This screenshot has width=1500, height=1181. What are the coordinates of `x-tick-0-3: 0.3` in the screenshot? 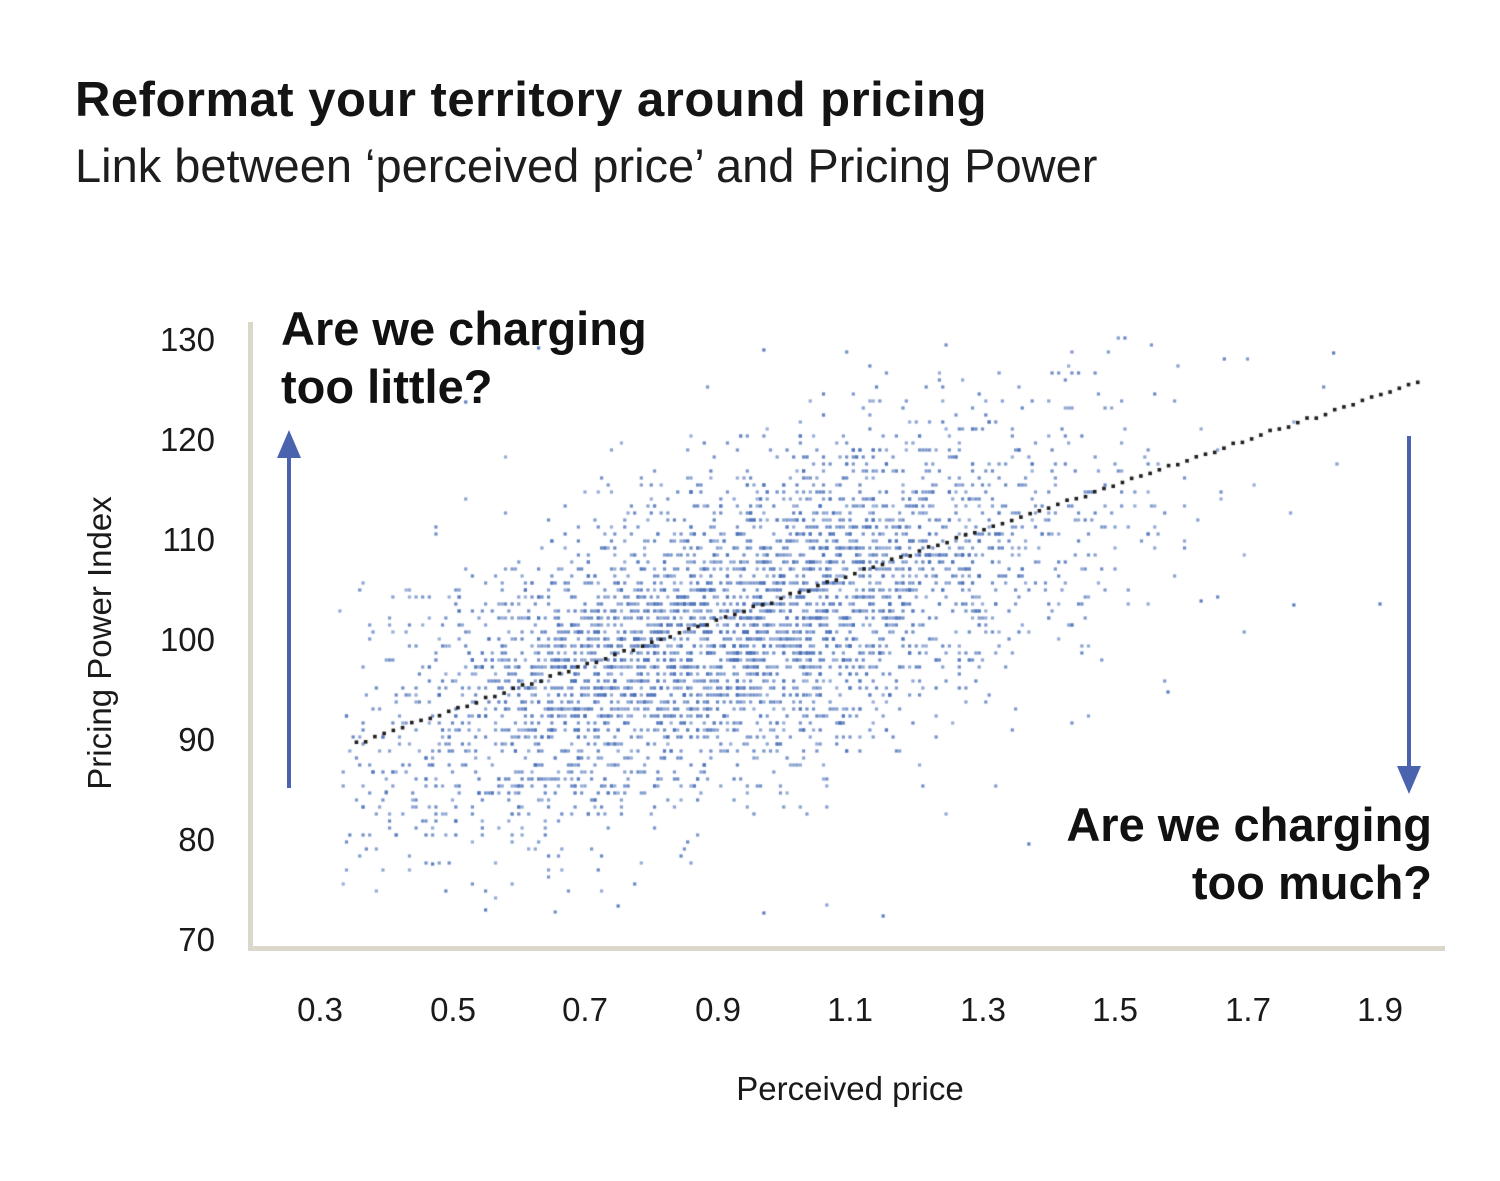 It's located at (320, 1009).